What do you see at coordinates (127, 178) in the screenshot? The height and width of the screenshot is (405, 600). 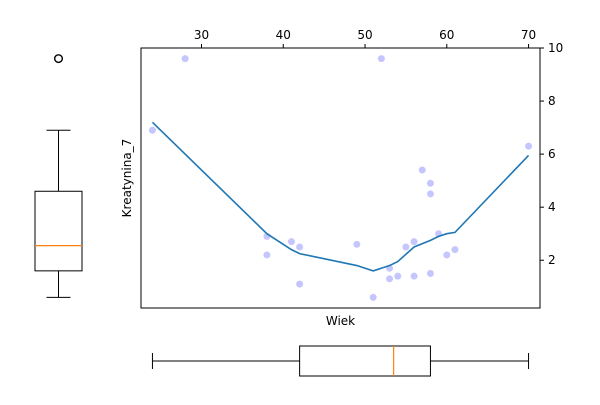 I see `y-axis-label: Kreatynina_7` at bounding box center [127, 178].